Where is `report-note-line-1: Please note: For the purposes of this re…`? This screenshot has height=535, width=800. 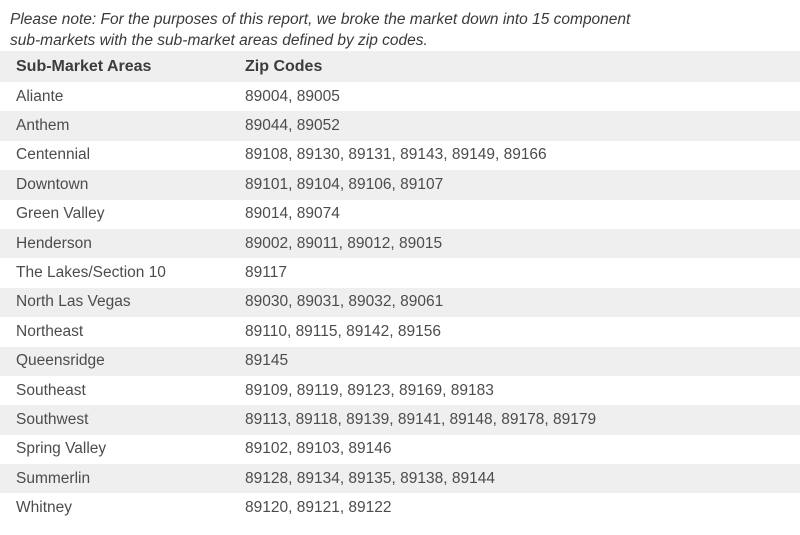 report-note-line-1: Please note: For the purposes of this re… is located at coordinates (320, 19).